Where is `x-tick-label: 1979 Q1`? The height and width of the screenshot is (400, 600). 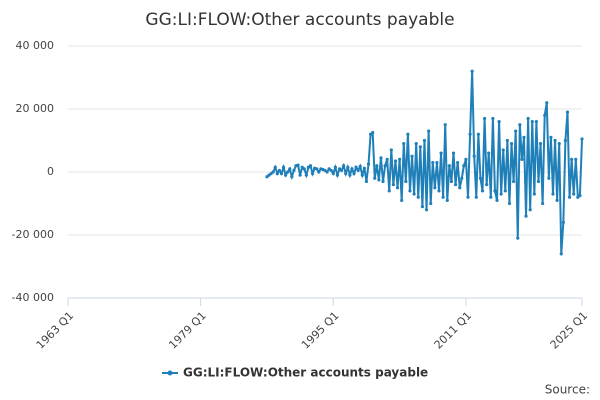 x-tick-label: 1979 Q1 is located at coordinates (187, 330).